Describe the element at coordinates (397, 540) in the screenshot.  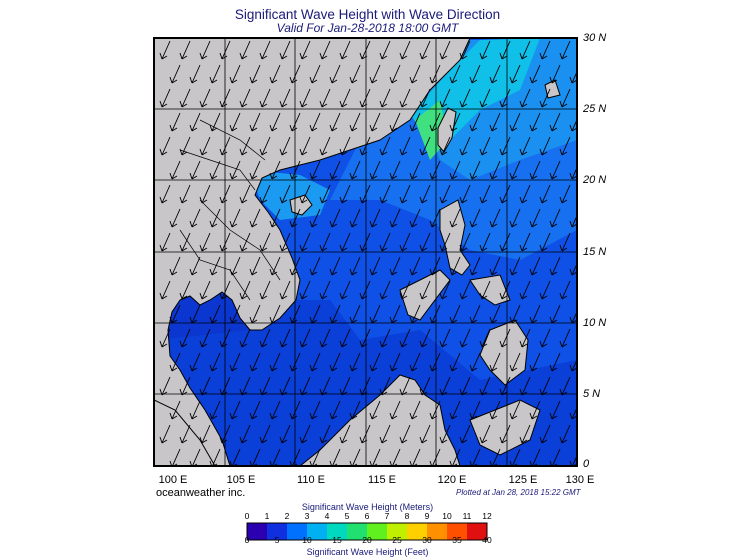
I see `colorbar-tick-feet: 25` at that location.